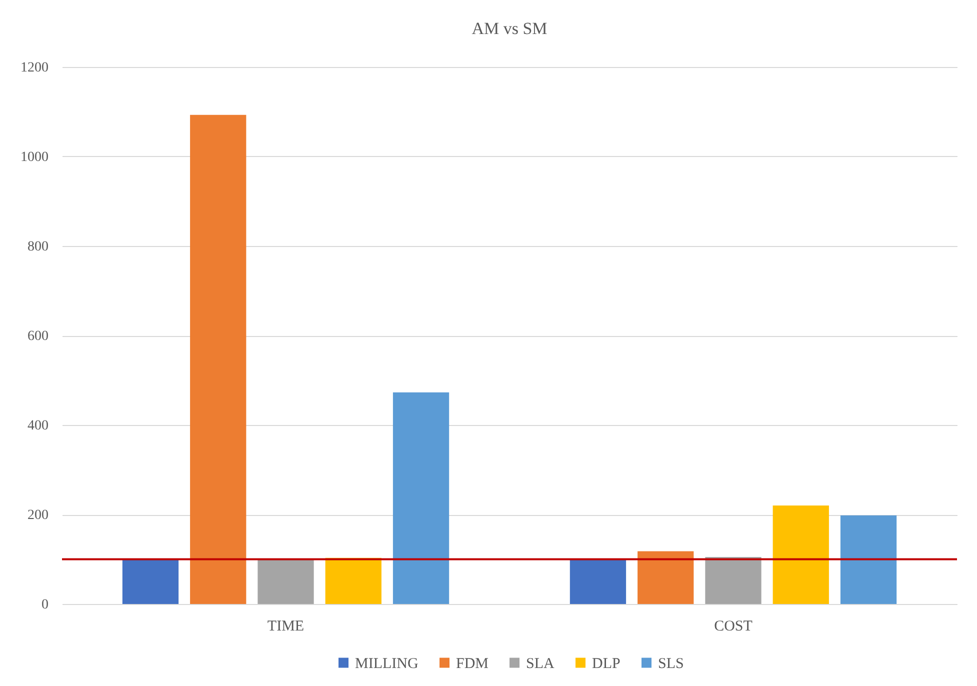  Describe the element at coordinates (34, 68) in the screenshot. I see `y-tick-label: 1200` at that location.